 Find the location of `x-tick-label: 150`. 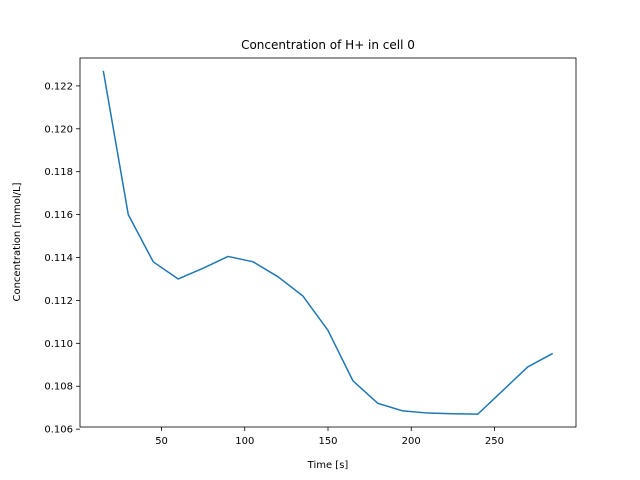

x-tick-label: 150 is located at coordinates (327, 441).